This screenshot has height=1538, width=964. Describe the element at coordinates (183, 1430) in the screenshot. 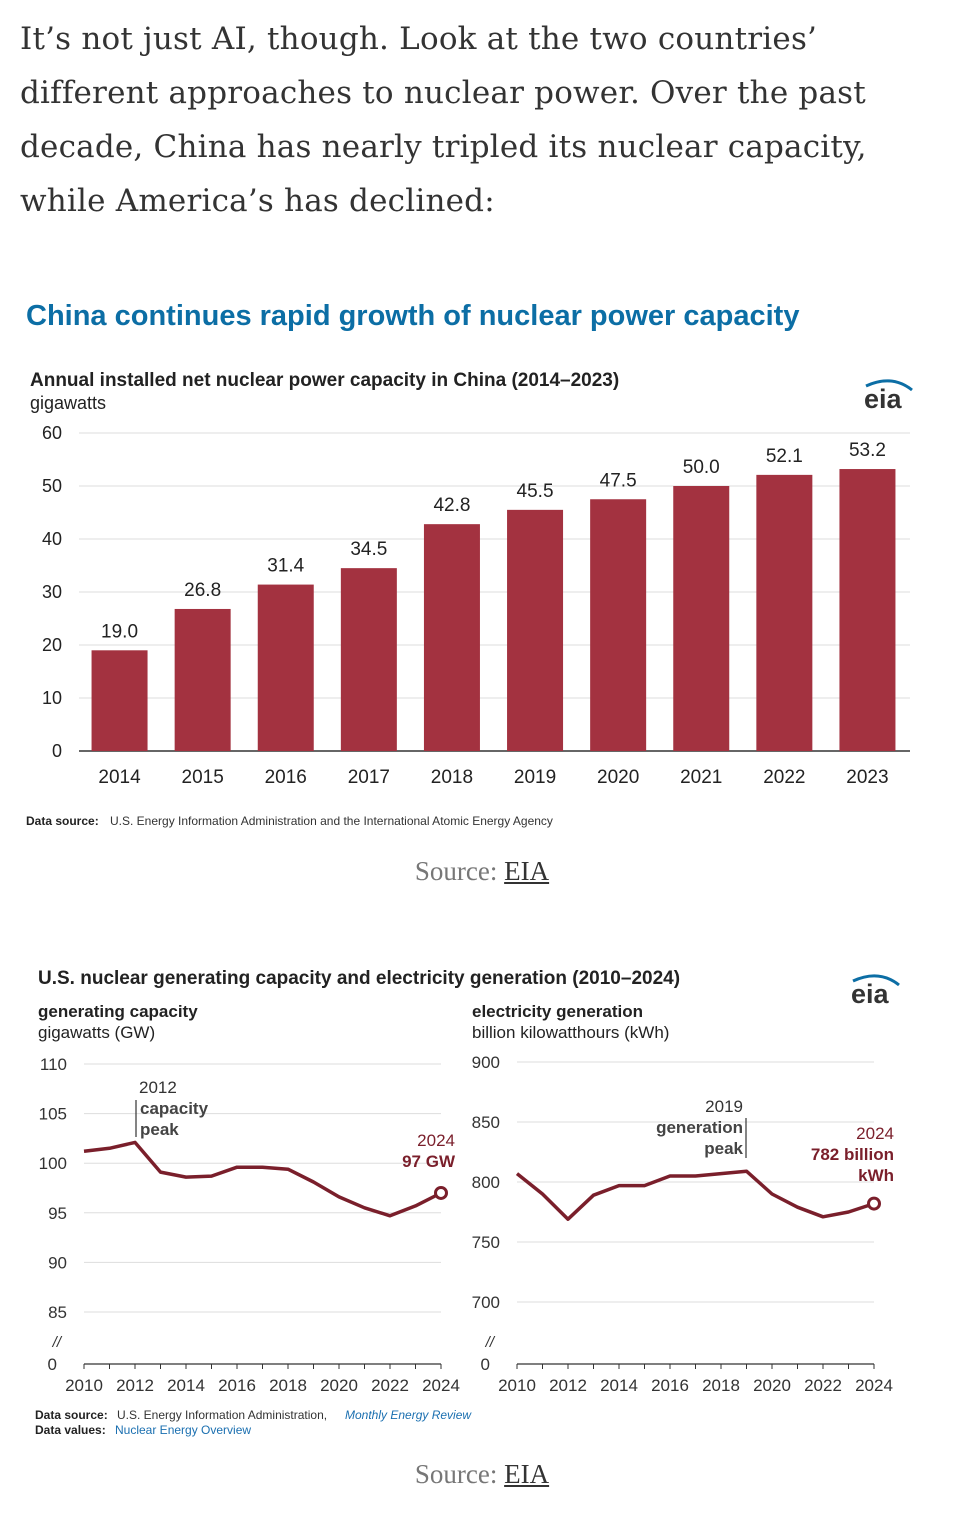

I see `values-link: Nuclear Energy Overview` at that location.